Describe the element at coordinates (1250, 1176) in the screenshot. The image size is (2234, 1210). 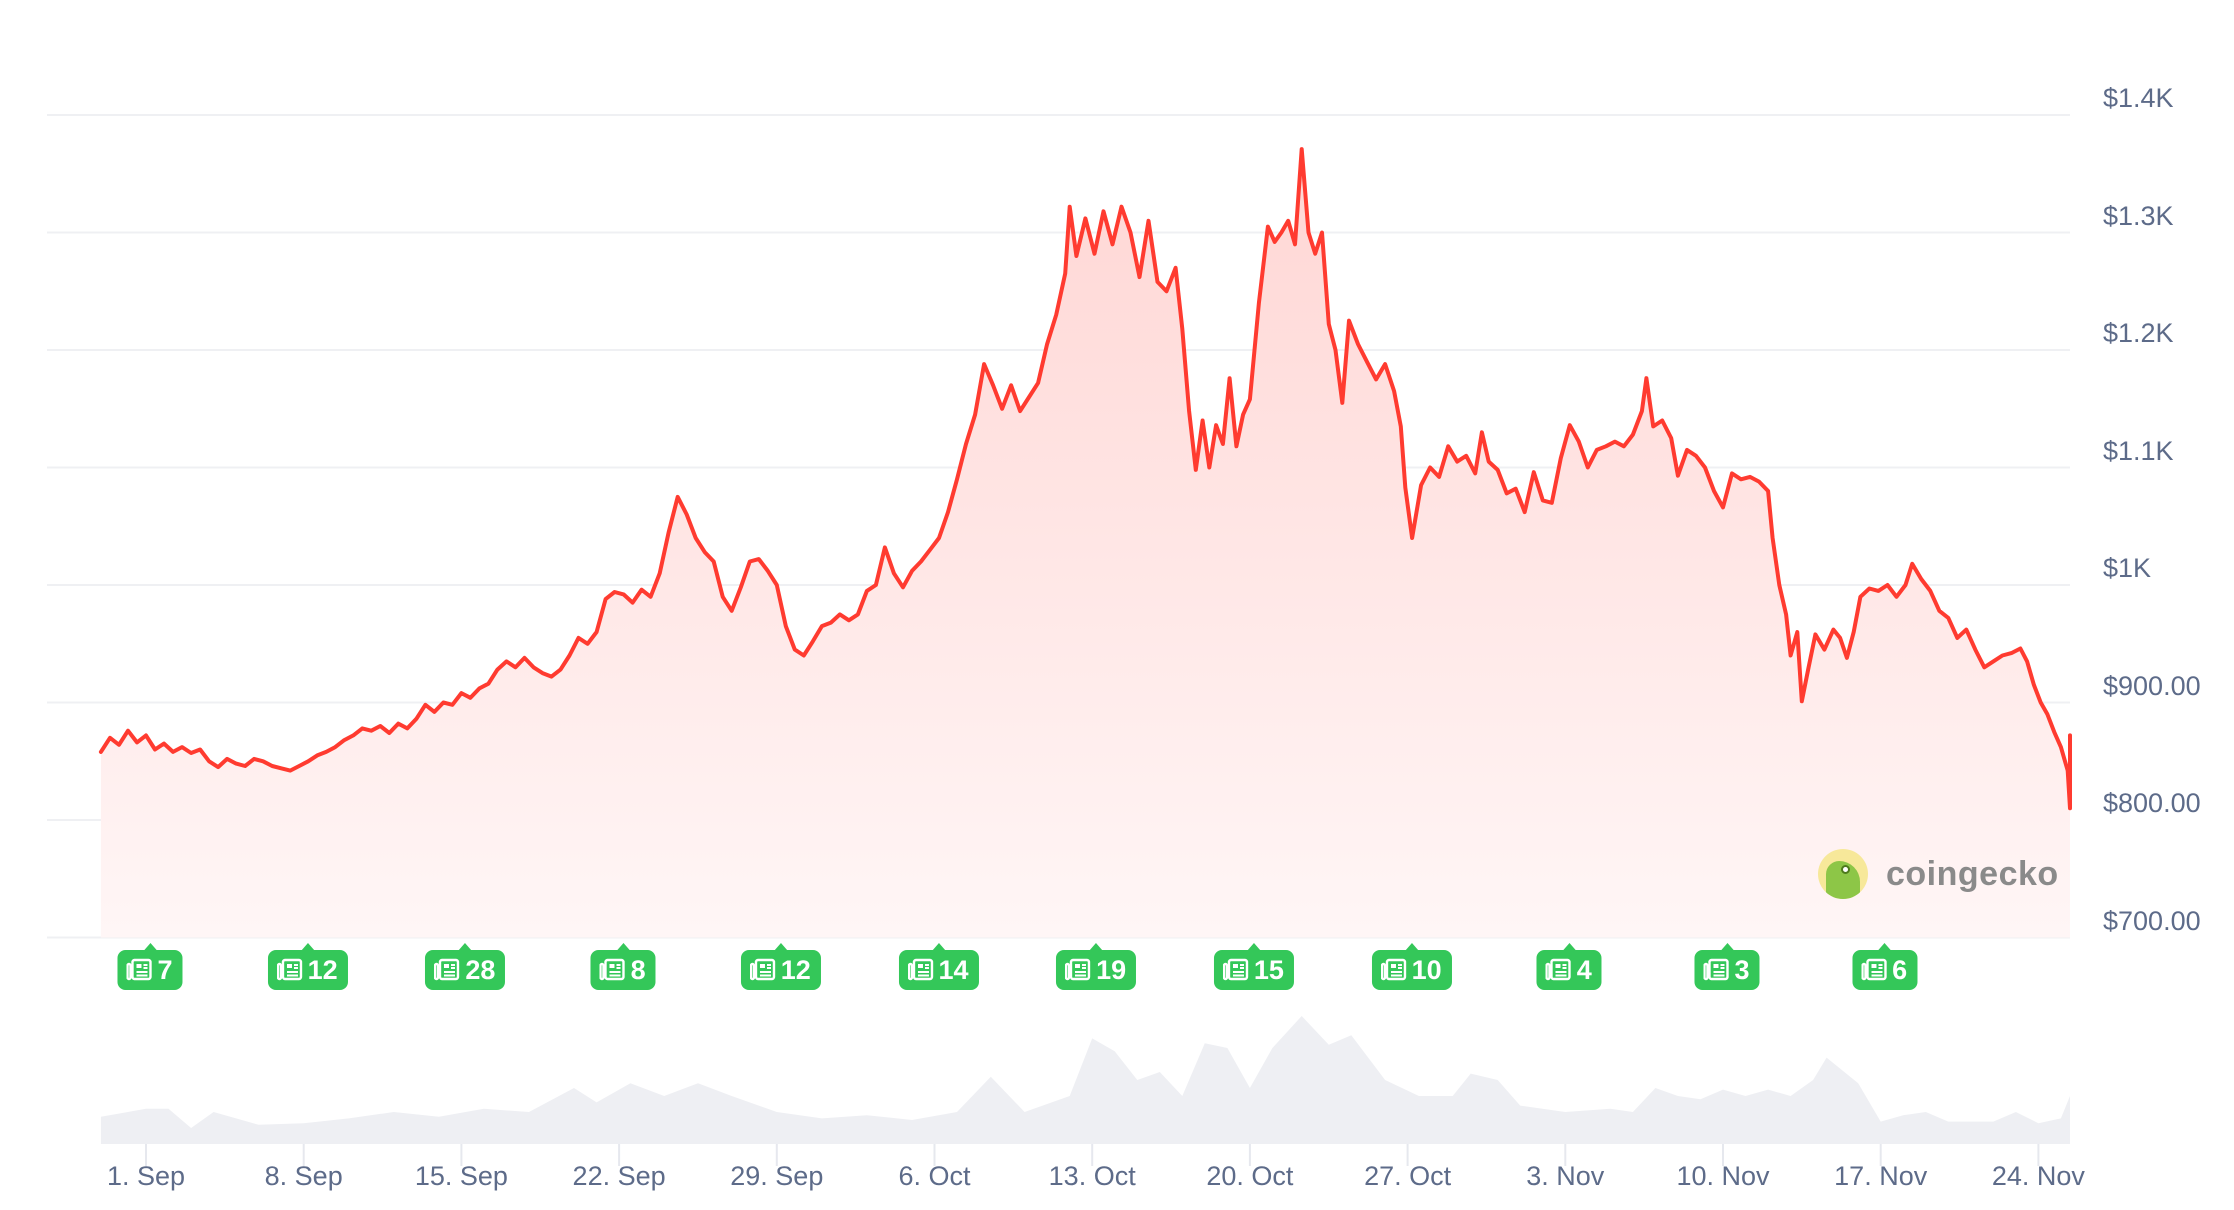
I see `x-axis-label: 20. Oct` at that location.